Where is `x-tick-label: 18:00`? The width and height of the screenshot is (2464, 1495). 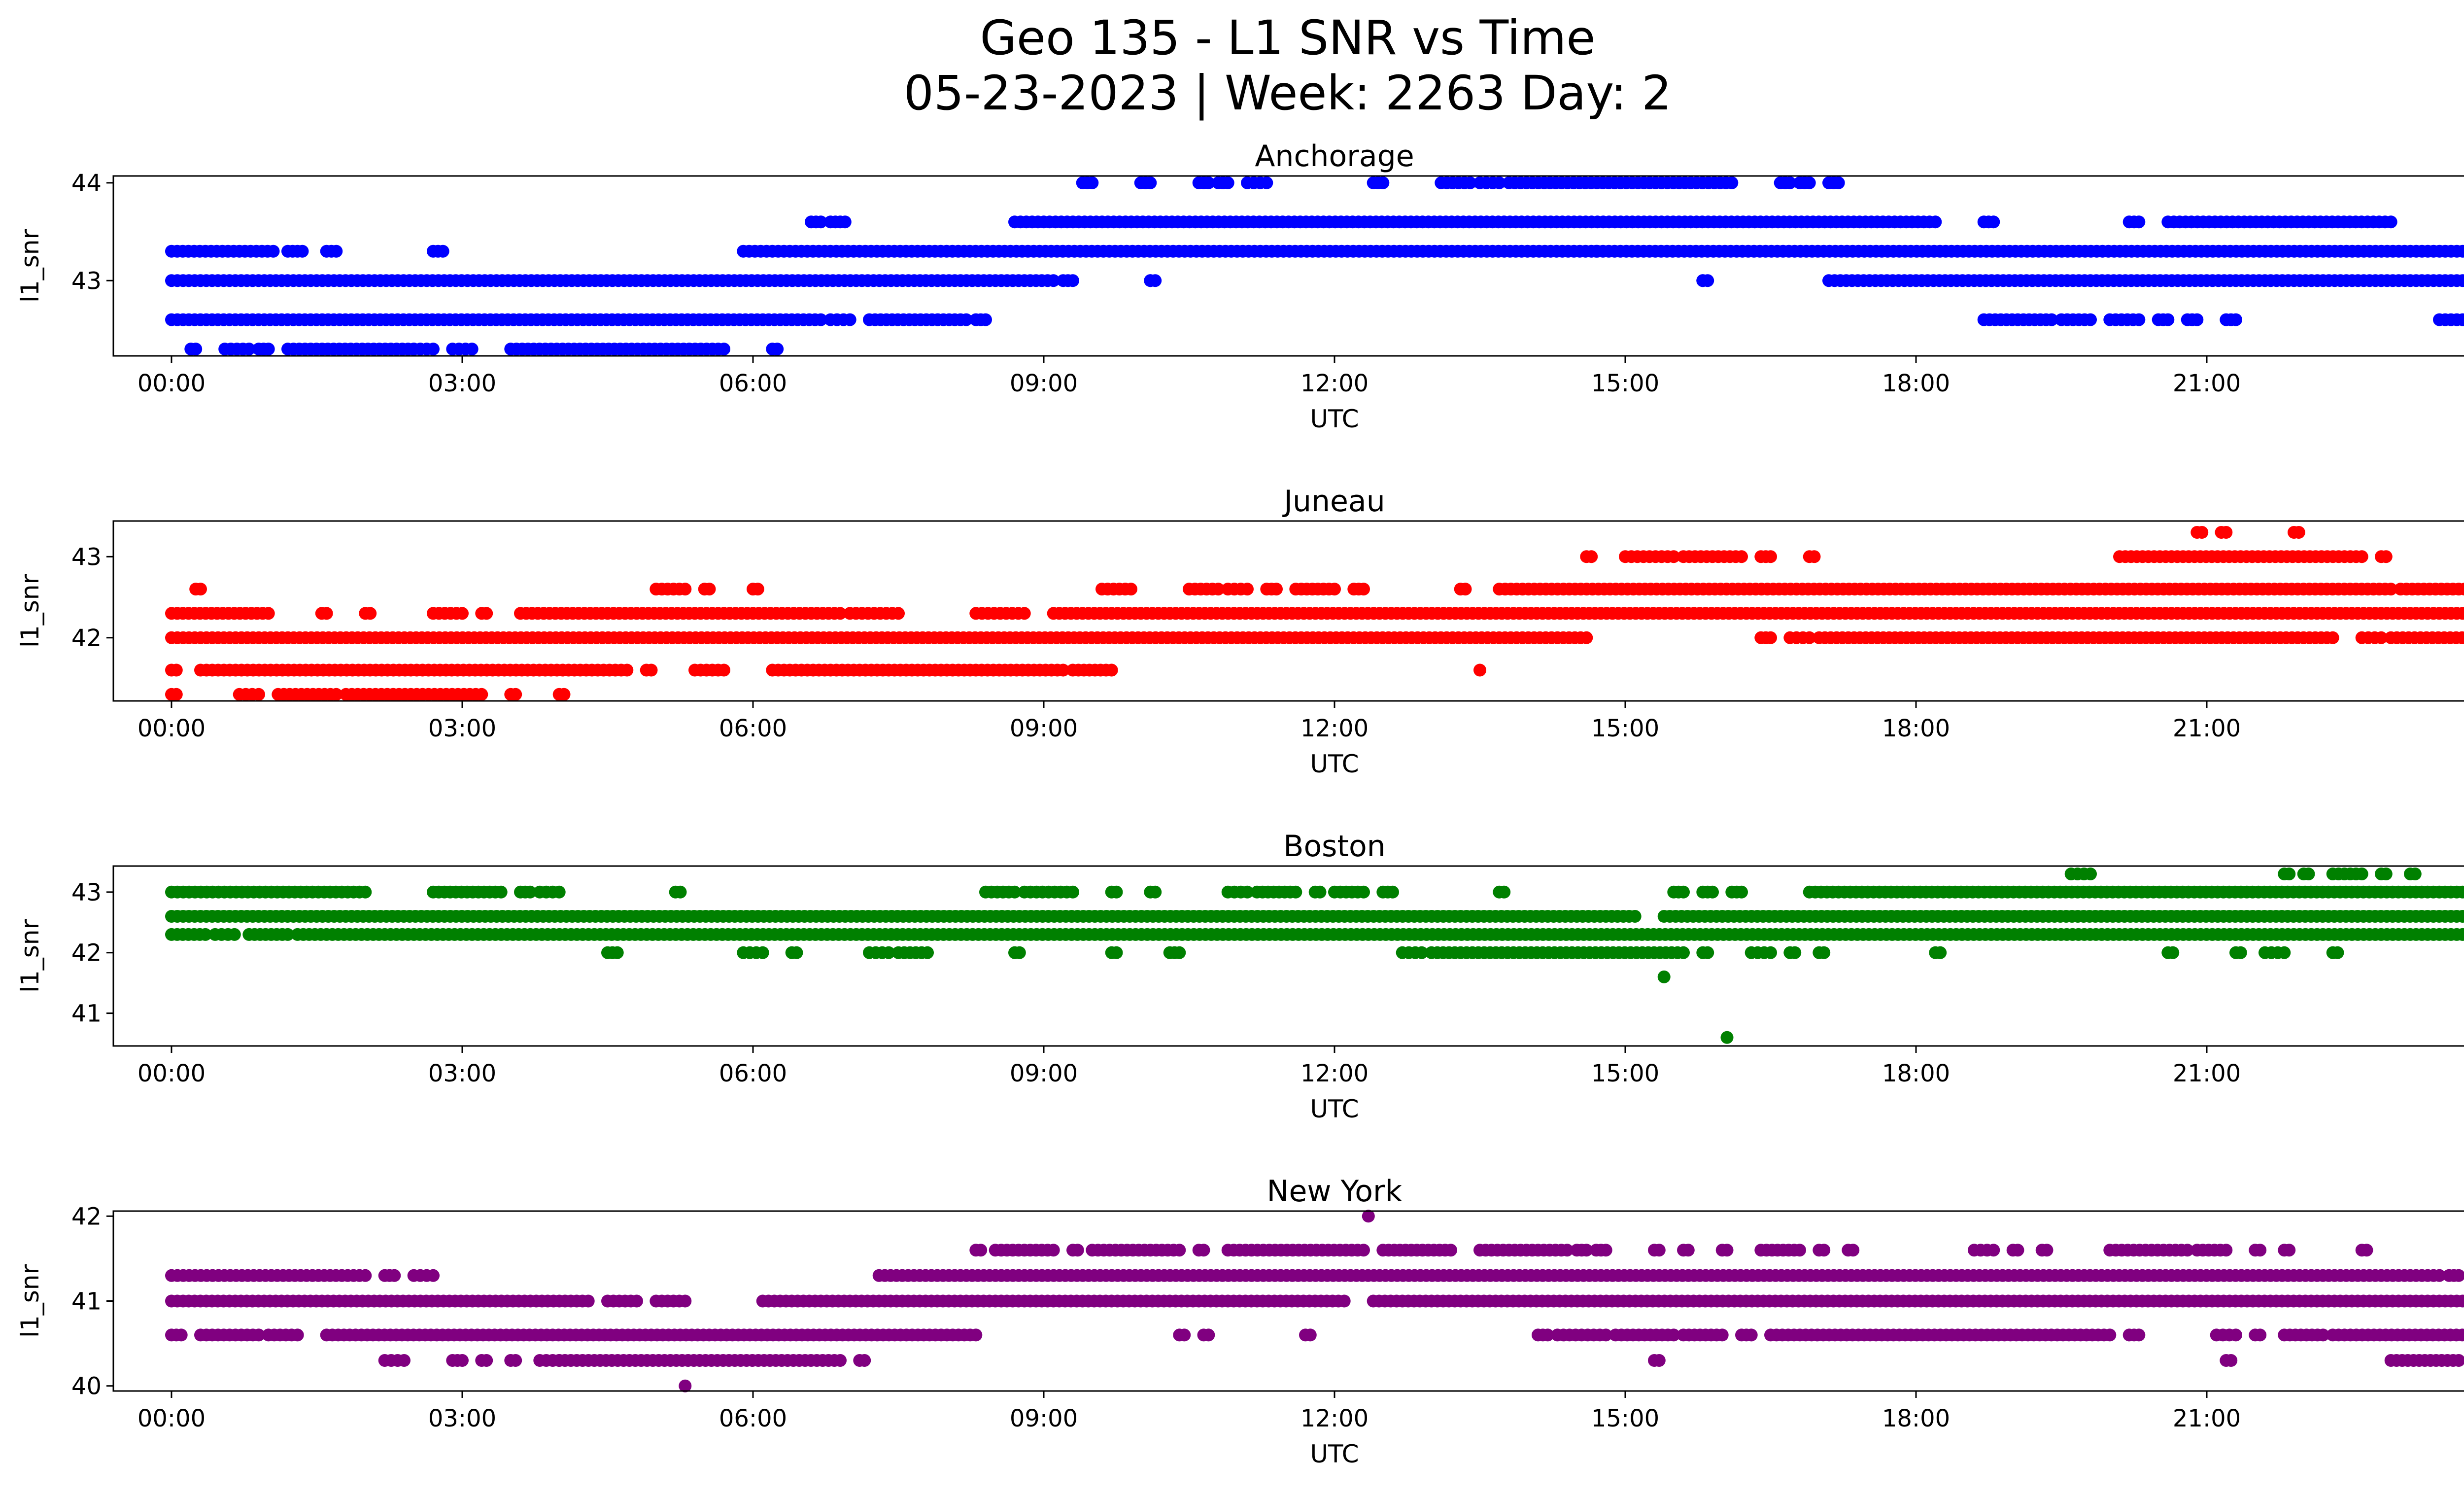
x-tick-label: 18:00 is located at coordinates (1916, 1073).